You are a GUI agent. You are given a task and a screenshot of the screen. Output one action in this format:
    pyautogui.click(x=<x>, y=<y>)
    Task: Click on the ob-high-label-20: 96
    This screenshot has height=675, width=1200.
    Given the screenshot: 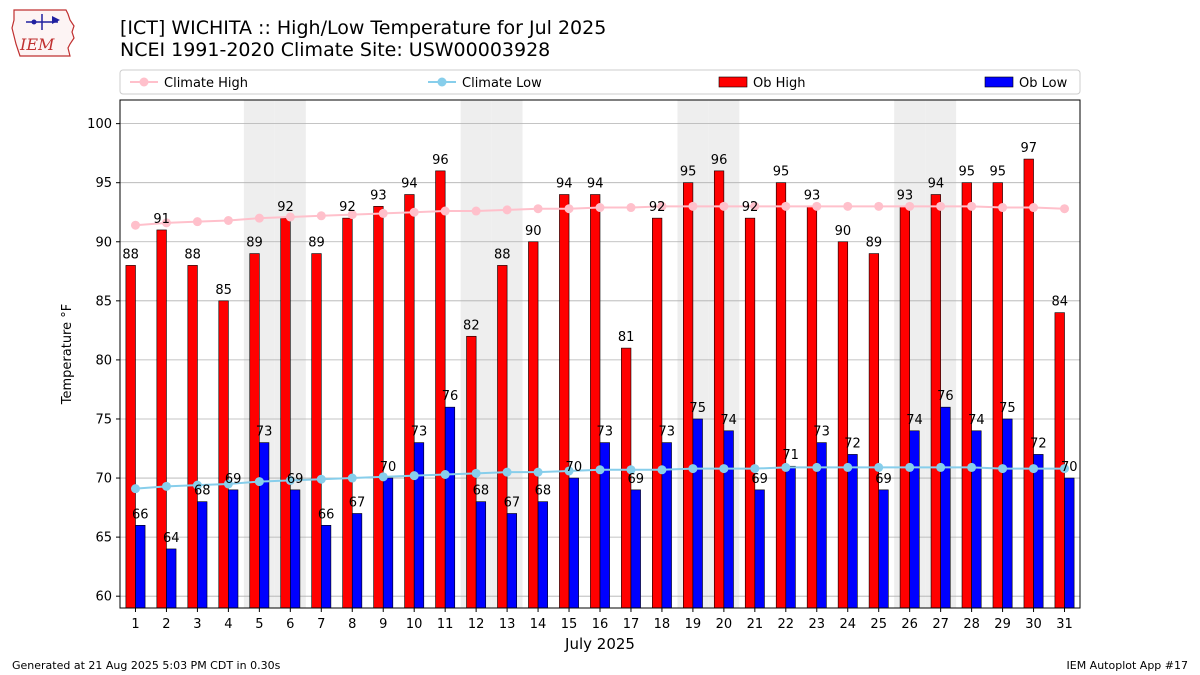 What is the action you would take?
    pyautogui.click(x=719, y=160)
    